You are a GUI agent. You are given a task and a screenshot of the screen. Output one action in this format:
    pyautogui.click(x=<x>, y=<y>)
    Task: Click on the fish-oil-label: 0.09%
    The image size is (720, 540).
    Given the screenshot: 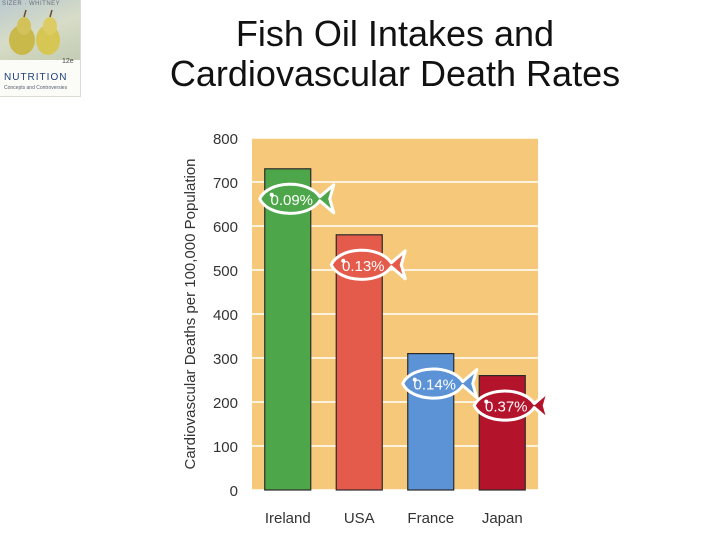 What is the action you would take?
    pyautogui.click(x=291, y=200)
    